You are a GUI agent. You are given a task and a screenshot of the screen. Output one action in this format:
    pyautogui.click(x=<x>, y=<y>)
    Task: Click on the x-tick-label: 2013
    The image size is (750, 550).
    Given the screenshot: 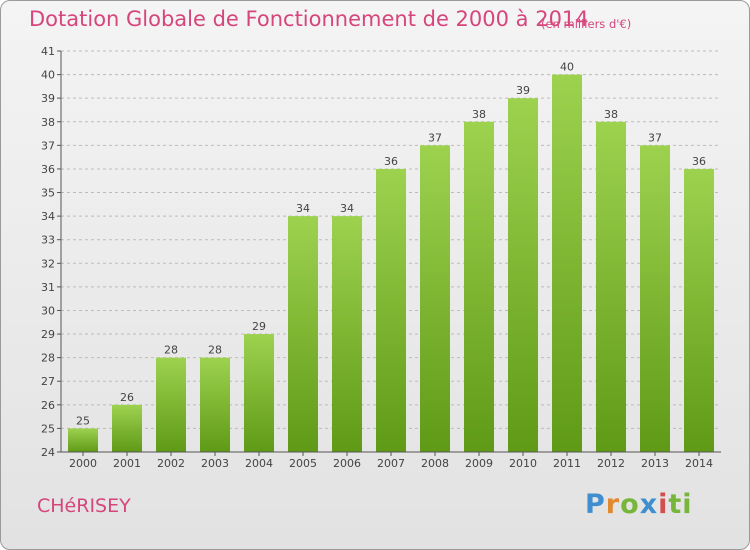 What is the action you would take?
    pyautogui.click(x=655, y=463)
    